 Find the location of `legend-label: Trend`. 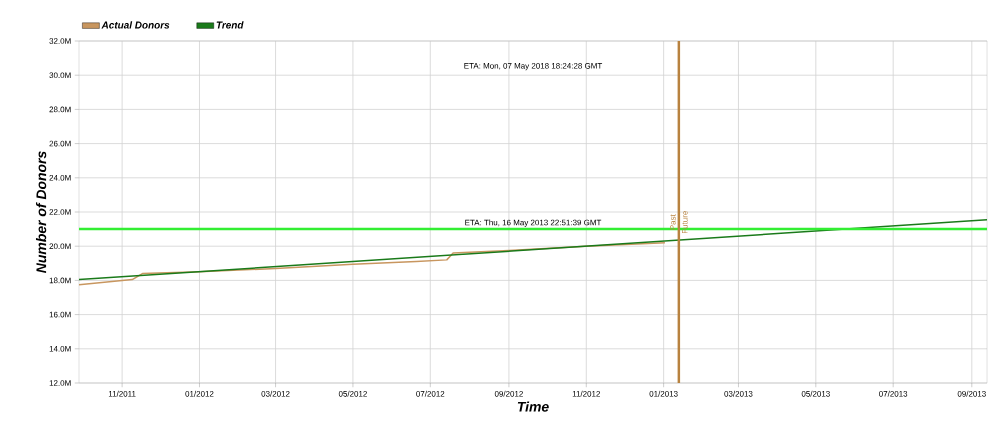

legend-label: Trend is located at coordinates (230, 25).